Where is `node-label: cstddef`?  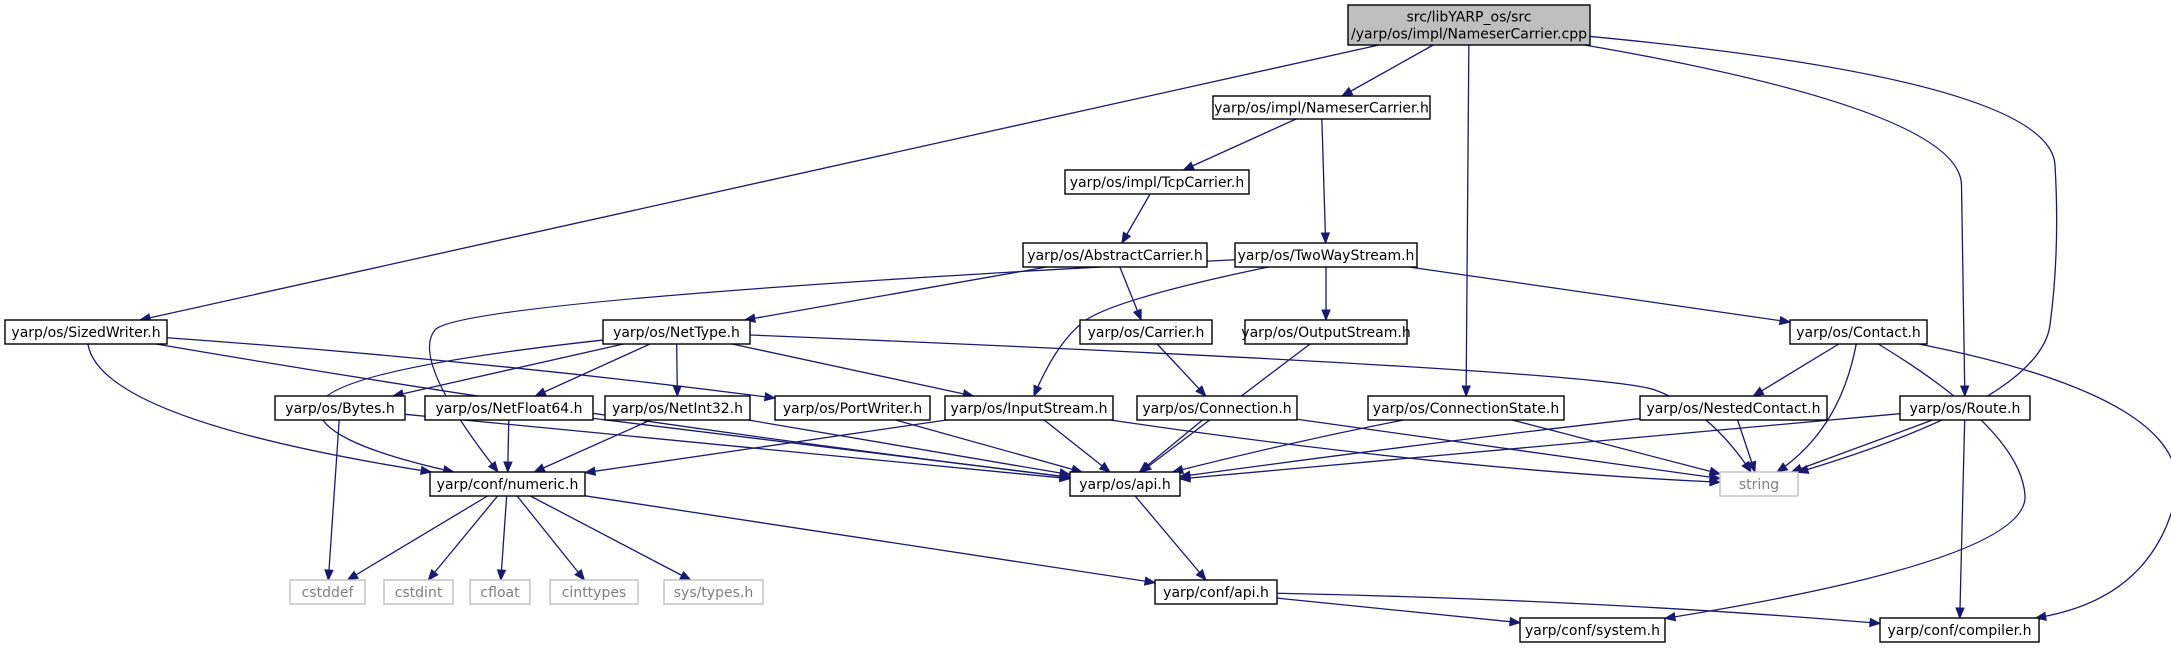 node-label: cstddef is located at coordinates (328, 593).